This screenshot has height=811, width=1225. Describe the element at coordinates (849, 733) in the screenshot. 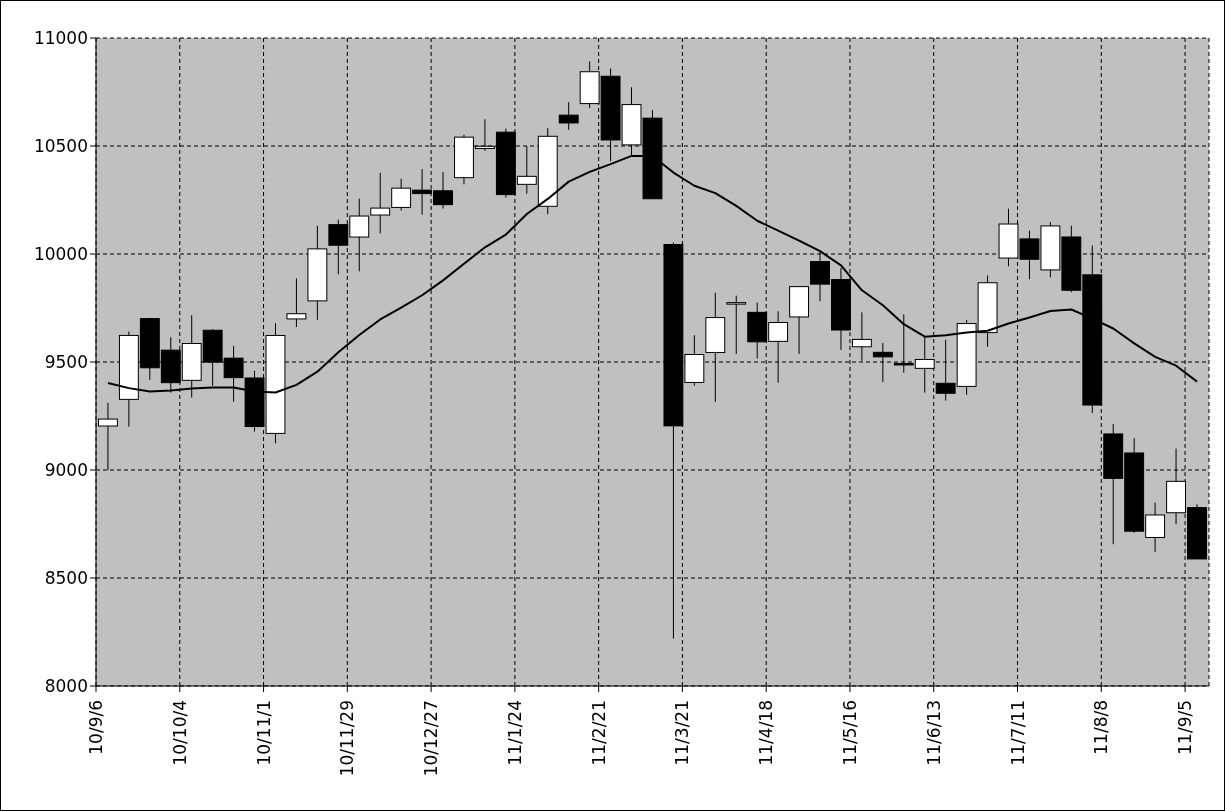

I see `x-tick-label: 11/5/16` at that location.